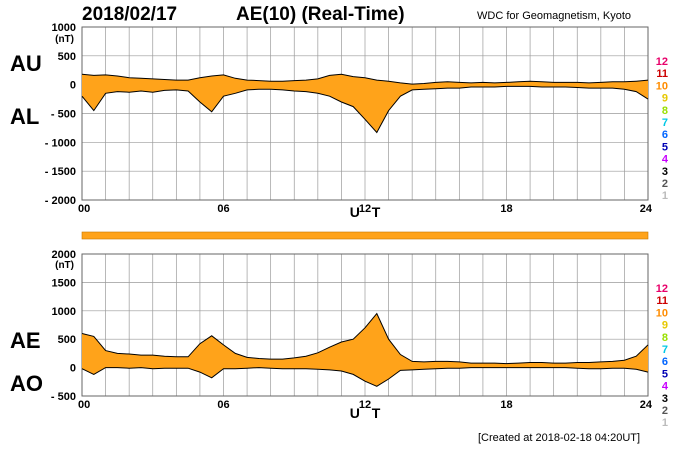 The image size is (700, 450). What do you see at coordinates (26, 63) in the screenshot?
I see `au-label: AU` at bounding box center [26, 63].